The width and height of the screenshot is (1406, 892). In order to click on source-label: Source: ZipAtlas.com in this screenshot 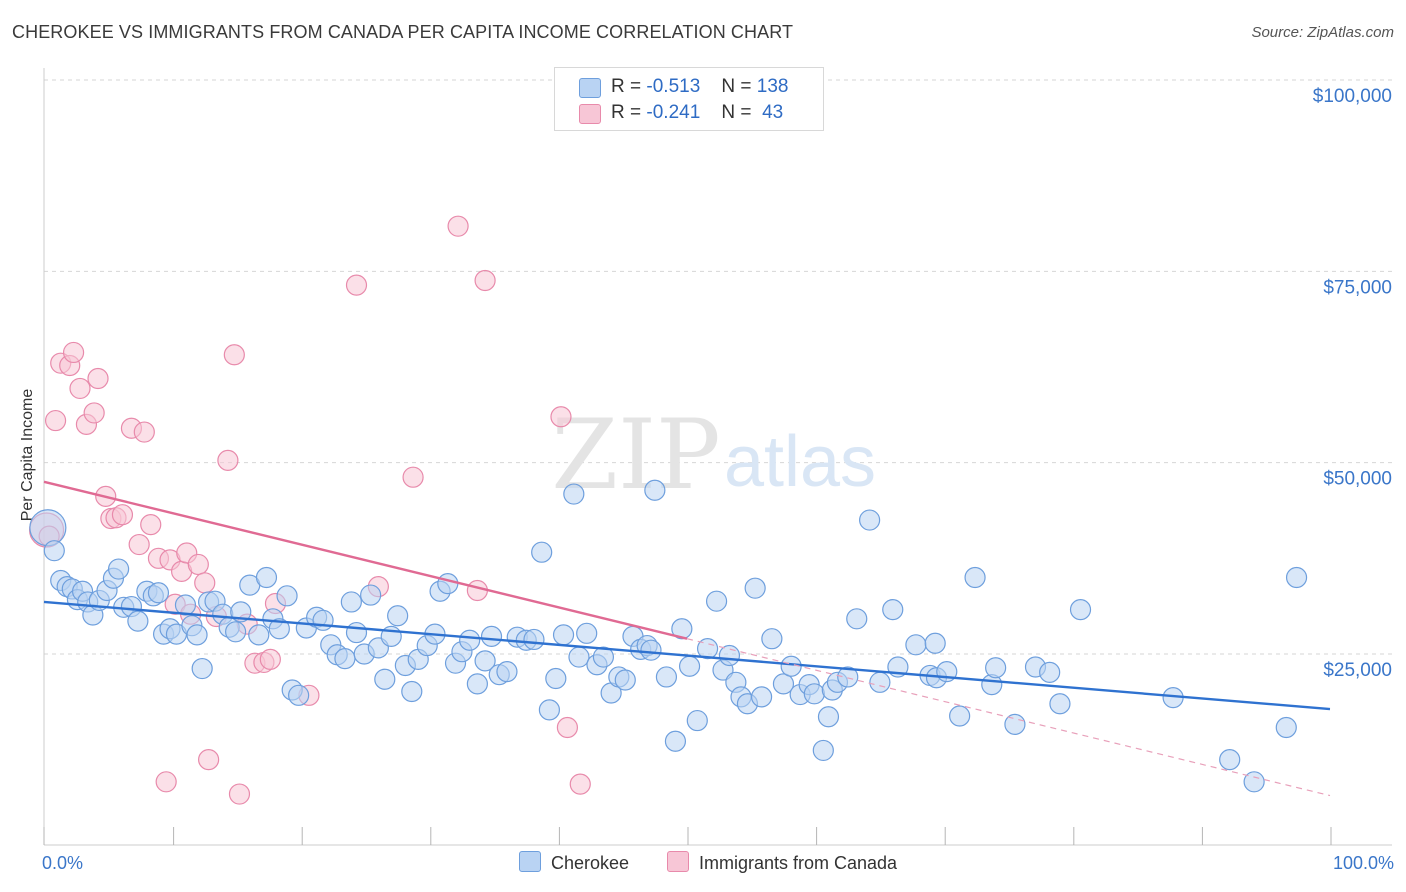, I will do `click(1322, 32)`.